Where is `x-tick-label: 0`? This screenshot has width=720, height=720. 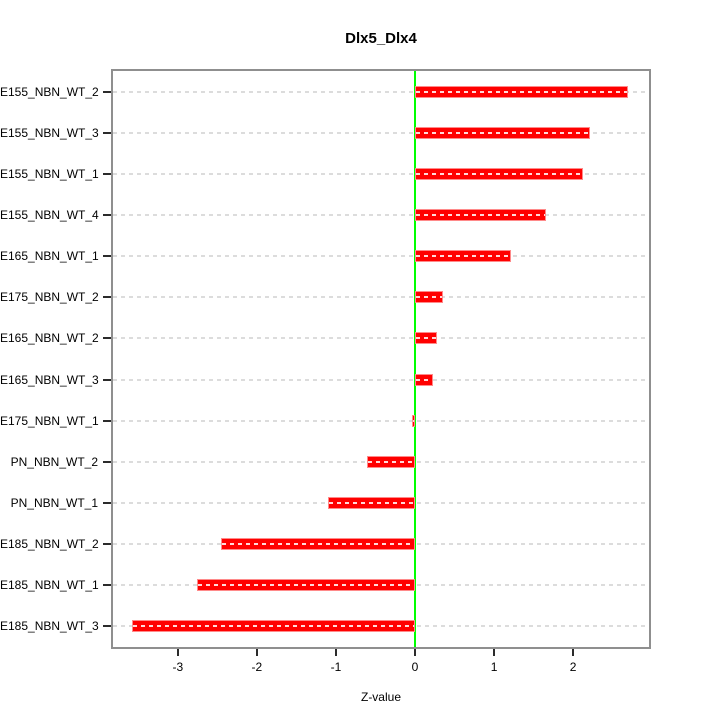 x-tick-label: 0 is located at coordinates (415, 667).